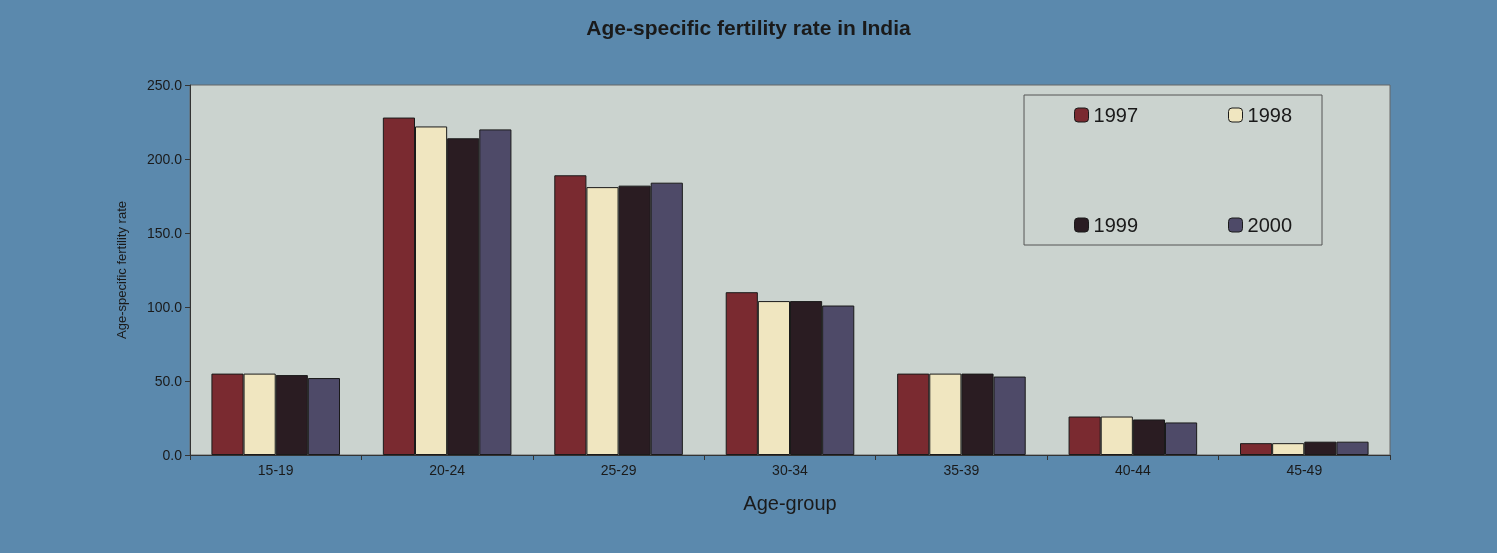 Image resolution: width=1497 pixels, height=553 pixels. What do you see at coordinates (164, 159) in the screenshot?
I see `y-tick-label: 200.0` at bounding box center [164, 159].